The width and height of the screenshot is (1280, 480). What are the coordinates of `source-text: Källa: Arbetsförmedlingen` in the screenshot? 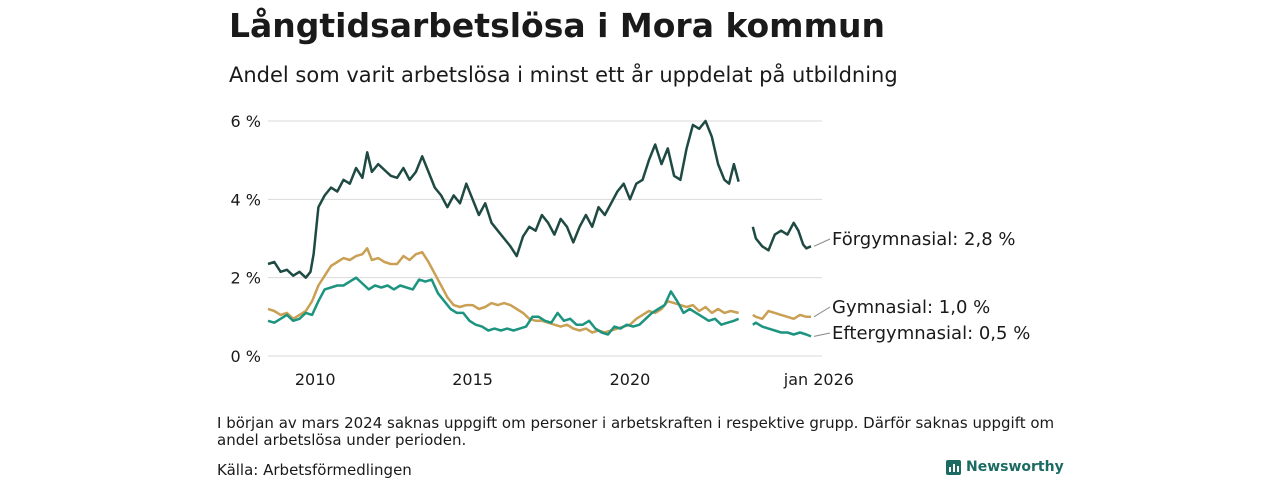 It's located at (314, 470).